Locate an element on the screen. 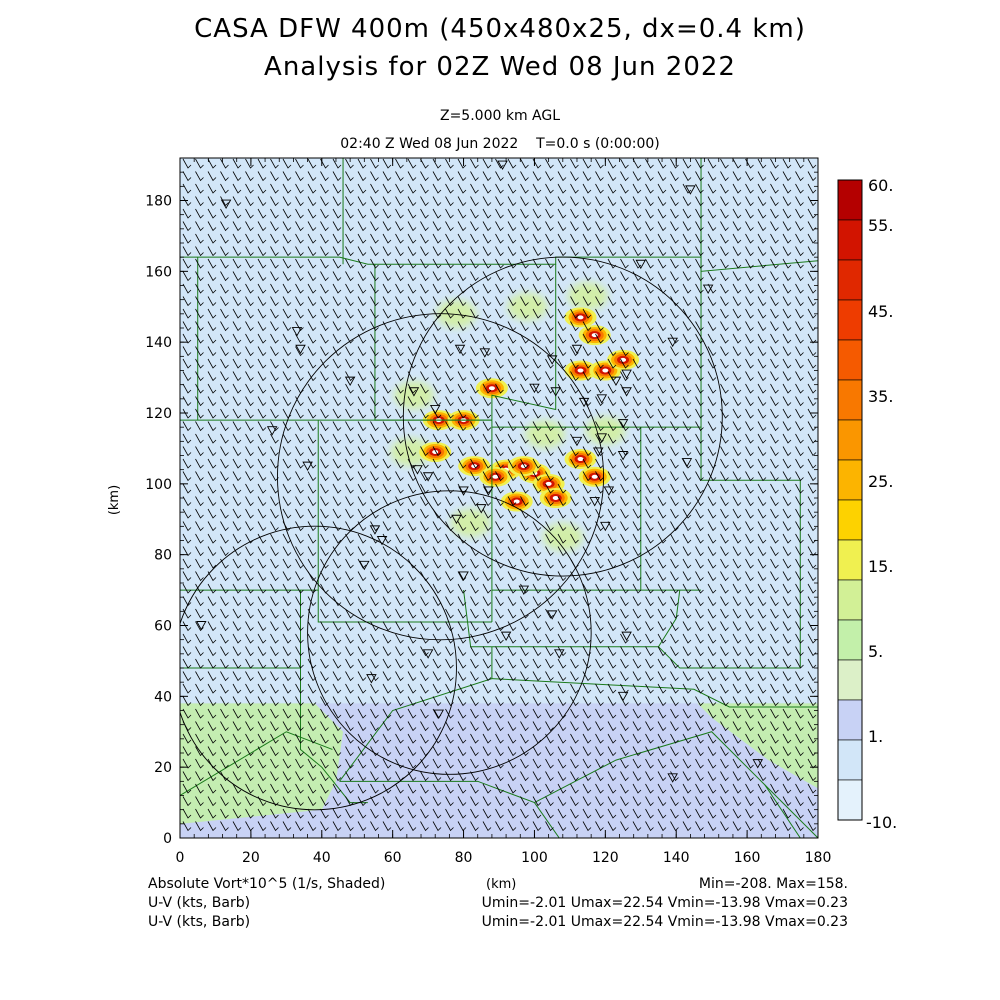  vorticity-core is located at coordinates (580, 370).